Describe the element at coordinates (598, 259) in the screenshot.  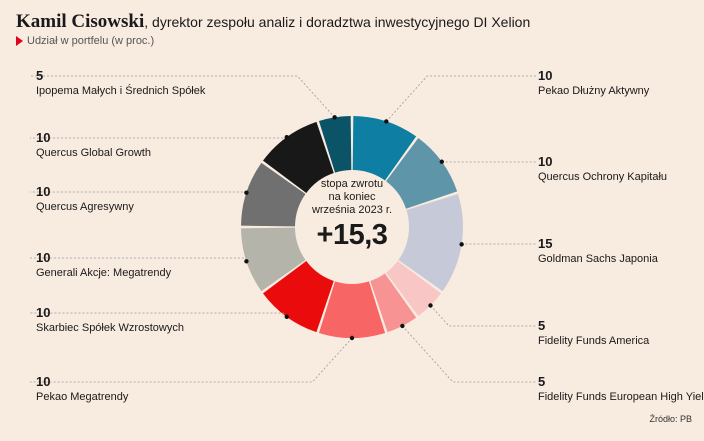
I see `slice-name-2: Goldman Sachs Japonia` at that location.